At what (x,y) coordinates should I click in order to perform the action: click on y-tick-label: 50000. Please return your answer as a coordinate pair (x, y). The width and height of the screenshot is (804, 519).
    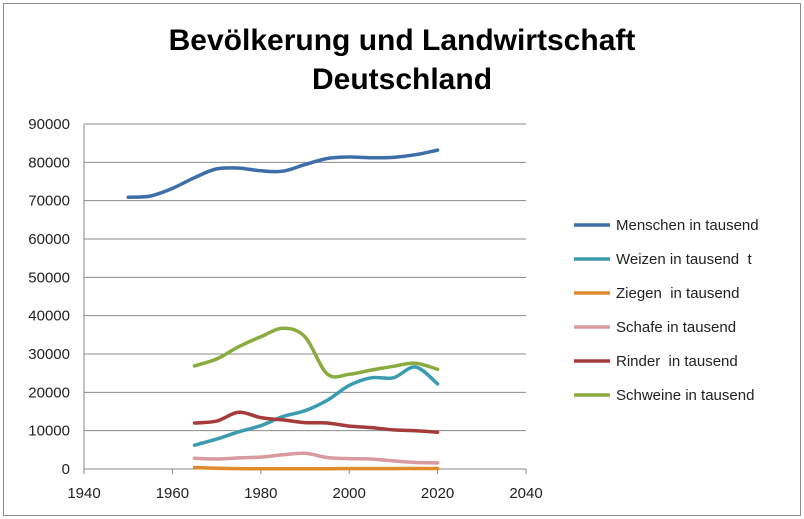
    Looking at the image, I should click on (49, 277).